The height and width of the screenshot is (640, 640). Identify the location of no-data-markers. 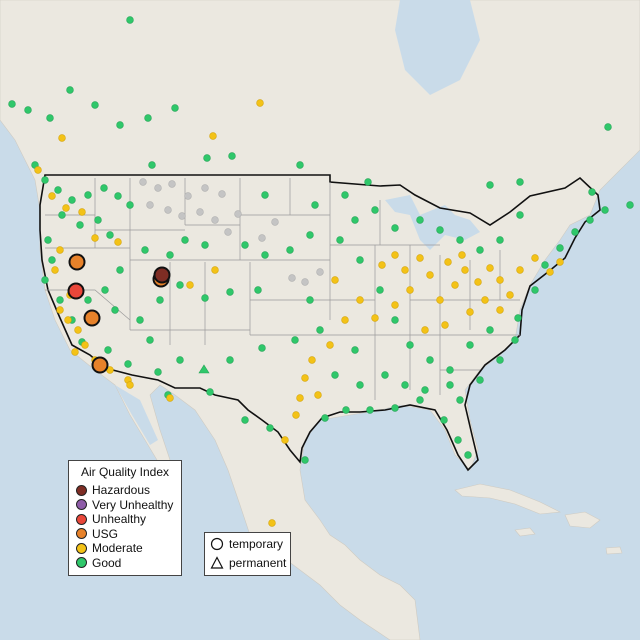
(231, 232).